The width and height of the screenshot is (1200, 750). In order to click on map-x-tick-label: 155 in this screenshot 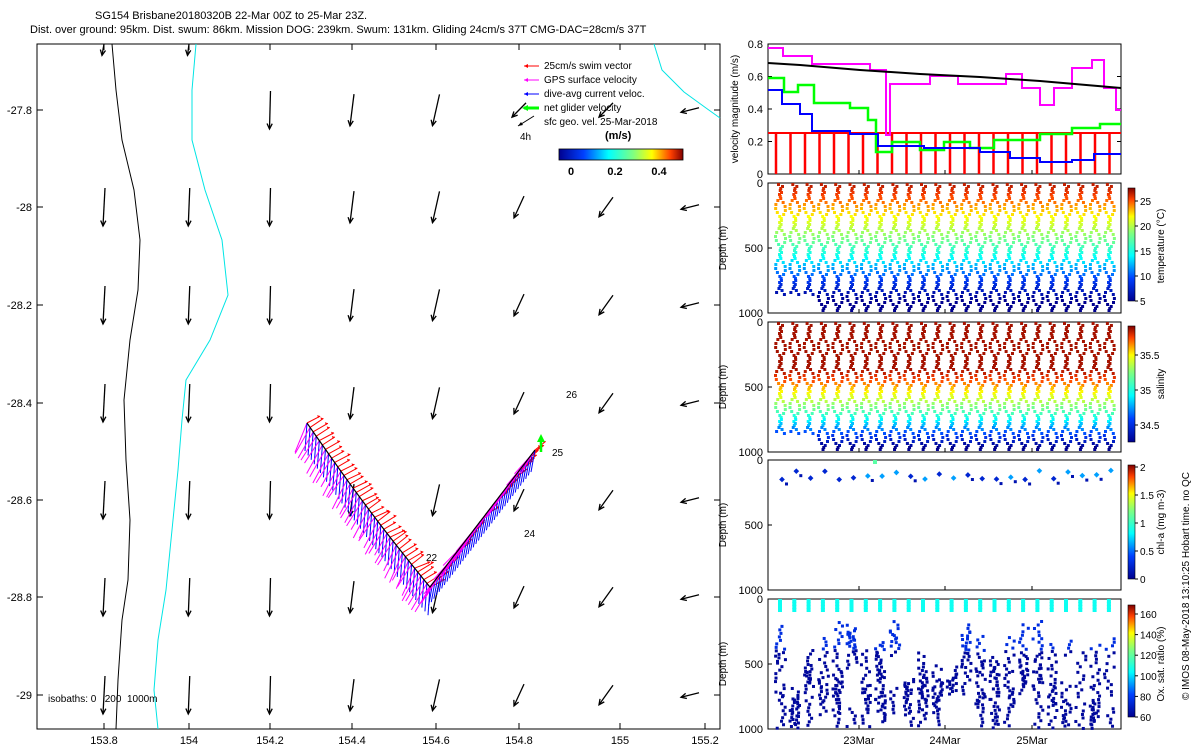, I will do `click(620, 741)`.